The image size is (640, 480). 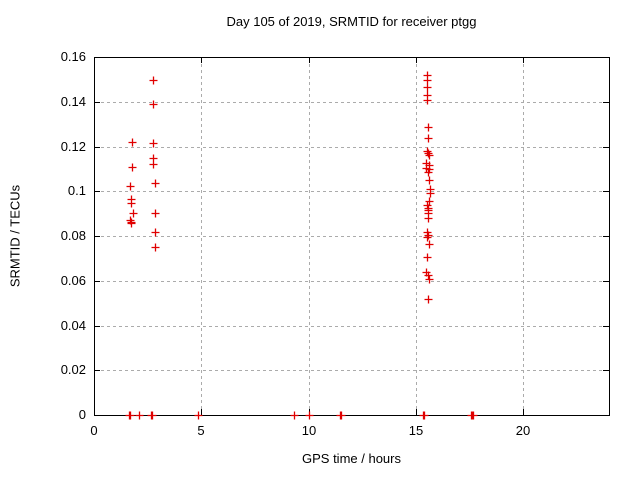 What do you see at coordinates (73, 280) in the screenshot?
I see `y-tick-label: 0.06` at bounding box center [73, 280].